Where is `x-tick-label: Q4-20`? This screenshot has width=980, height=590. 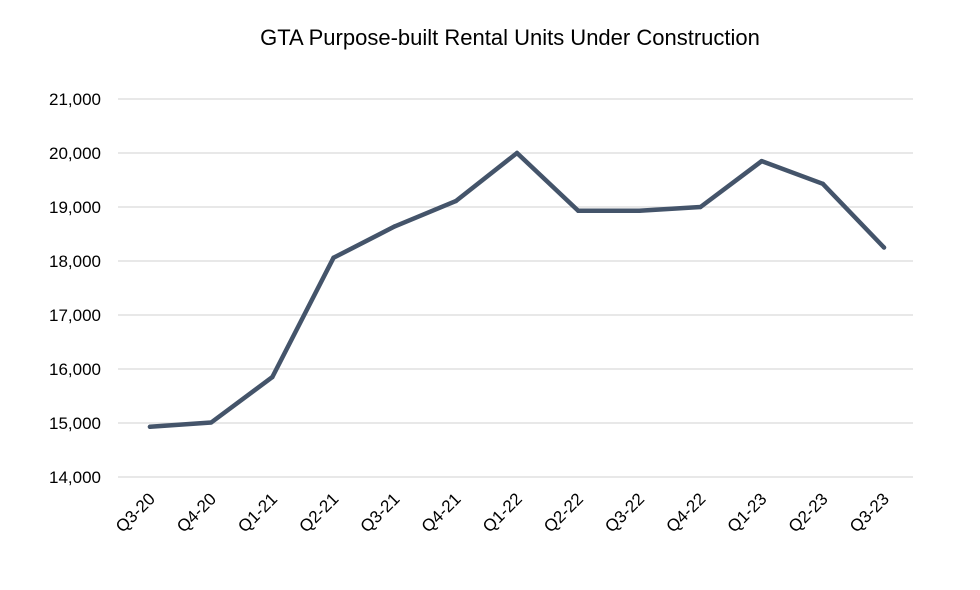 x-tick-label: Q4-20 is located at coordinates (196, 512).